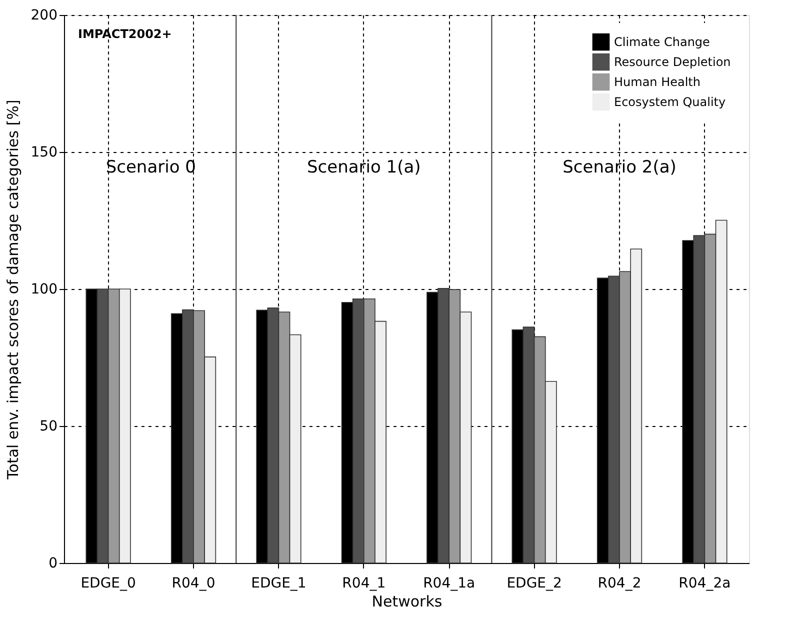 This screenshot has height=617, width=785. I want to click on annotation: IMPACT2002+, so click(125, 34).